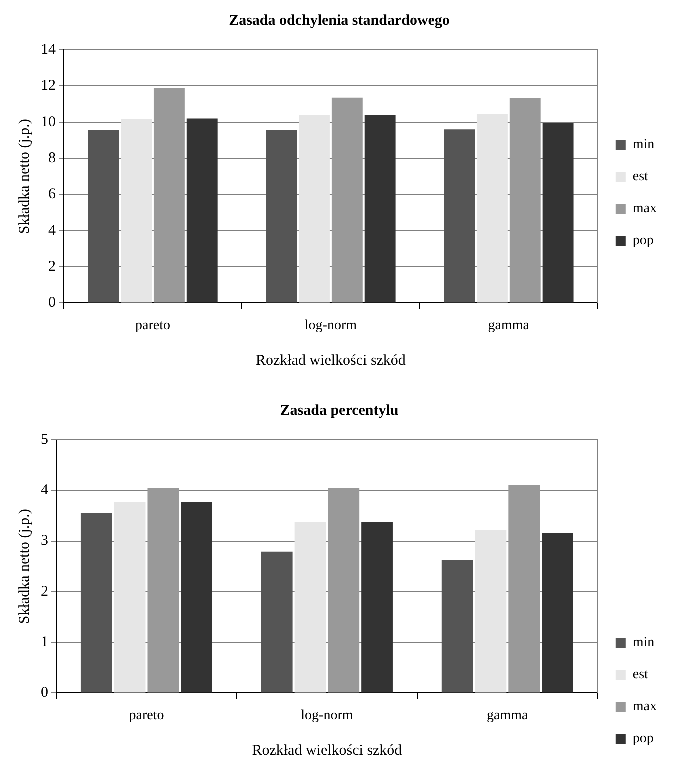  I want to click on chart-title: Zasada odchylenia standardowego, so click(339, 20).